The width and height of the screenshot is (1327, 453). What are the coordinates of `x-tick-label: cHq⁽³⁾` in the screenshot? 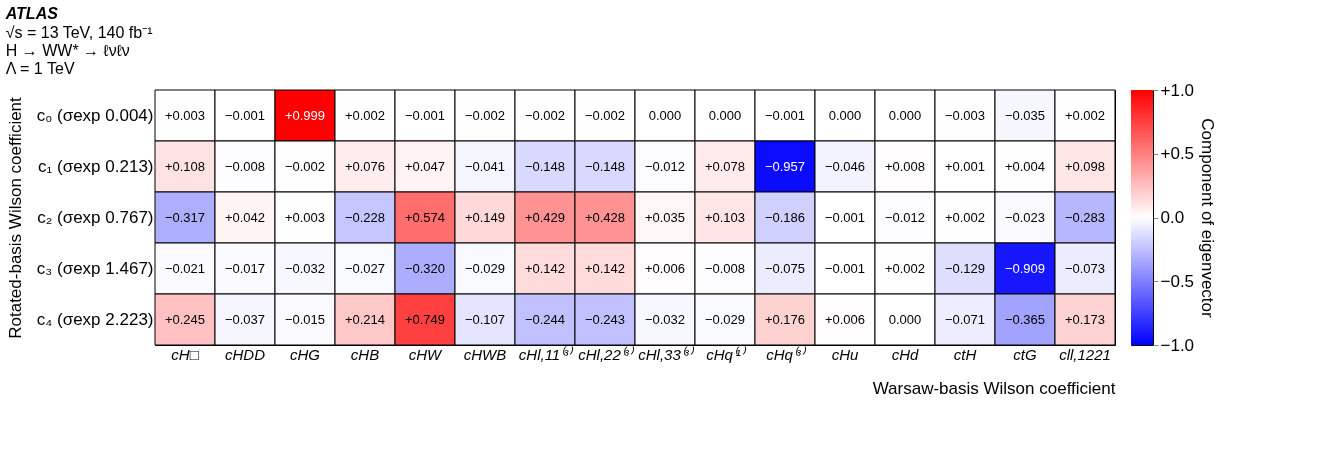 It's located at (786, 354).